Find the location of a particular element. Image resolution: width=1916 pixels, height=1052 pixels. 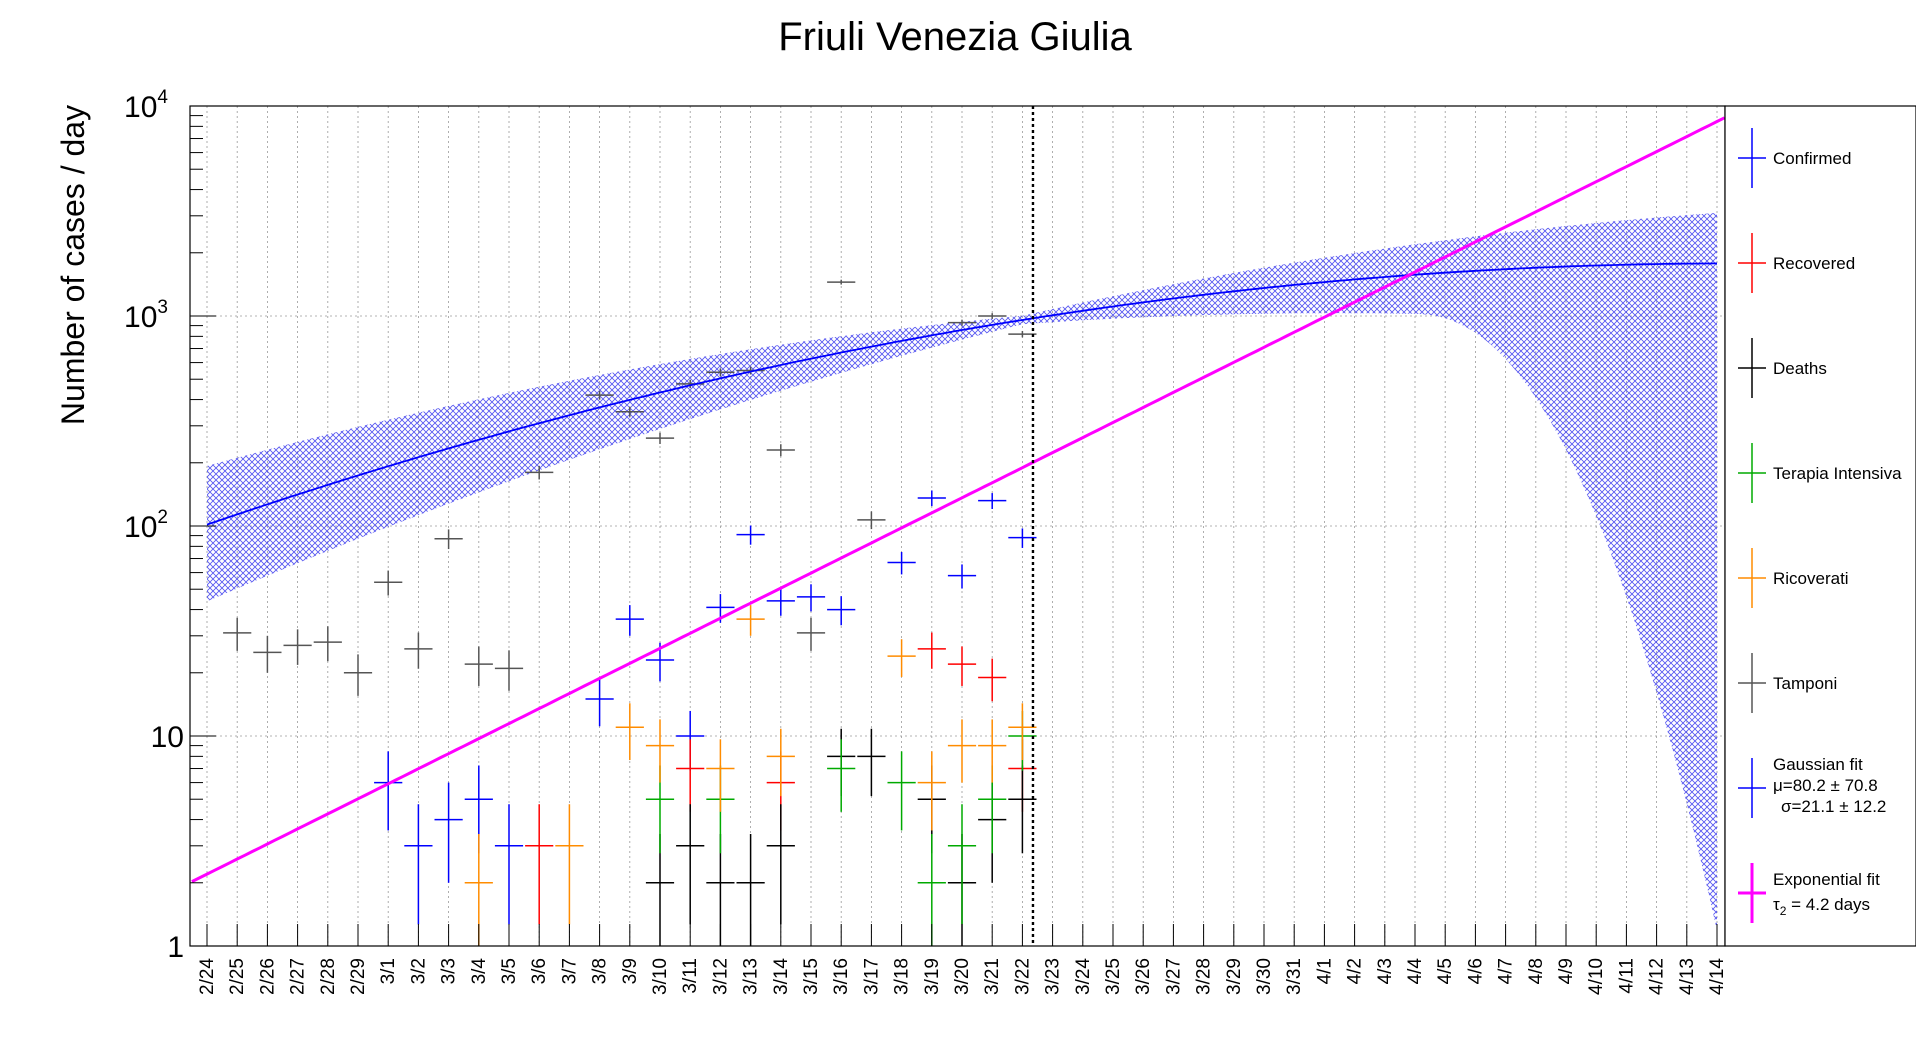

x-tick-label: 3/10 is located at coordinates (660, 976).